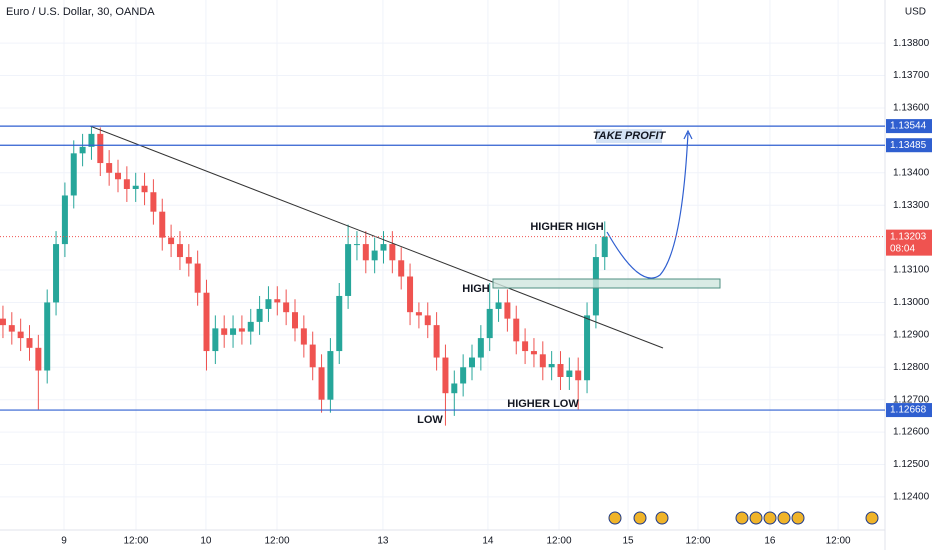  What do you see at coordinates (688, 134) in the screenshot?
I see `arrow-head` at bounding box center [688, 134].